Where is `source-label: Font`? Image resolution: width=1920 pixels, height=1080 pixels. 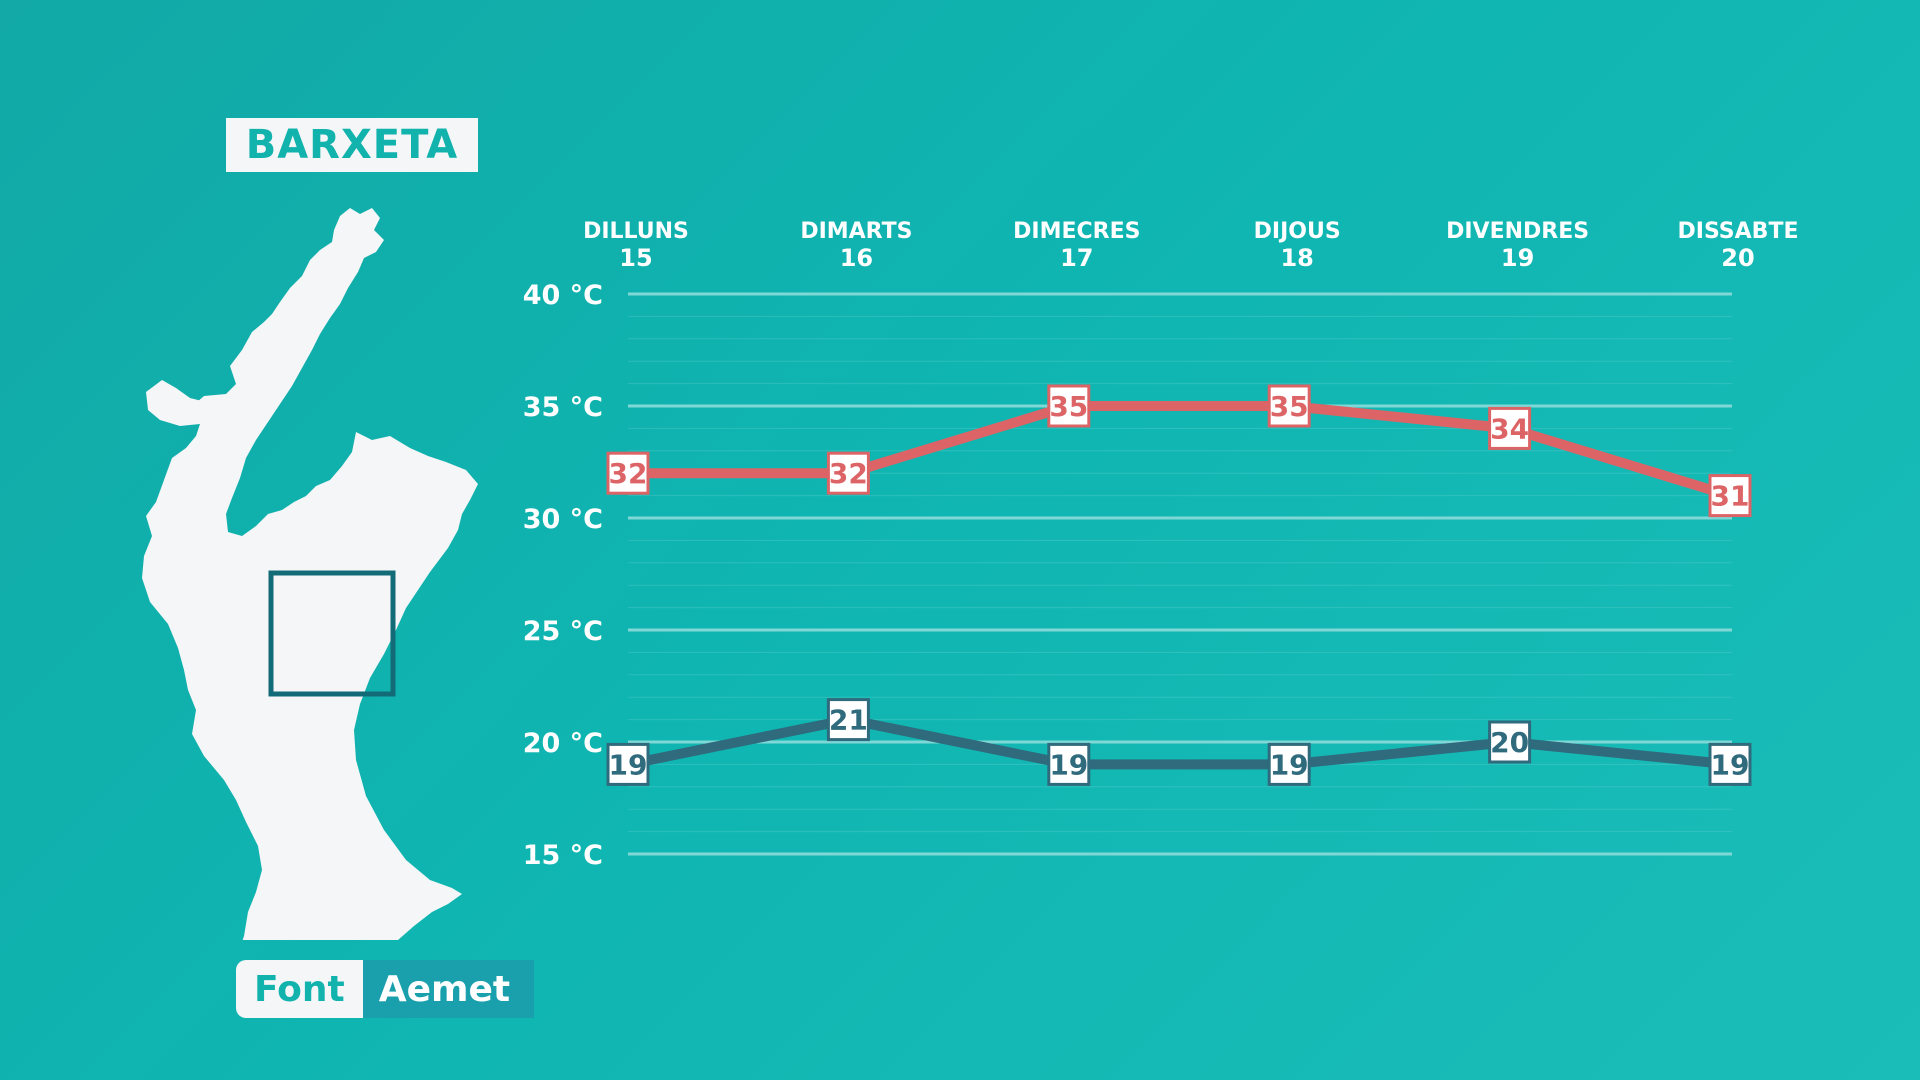 source-label: Font is located at coordinates (299, 989).